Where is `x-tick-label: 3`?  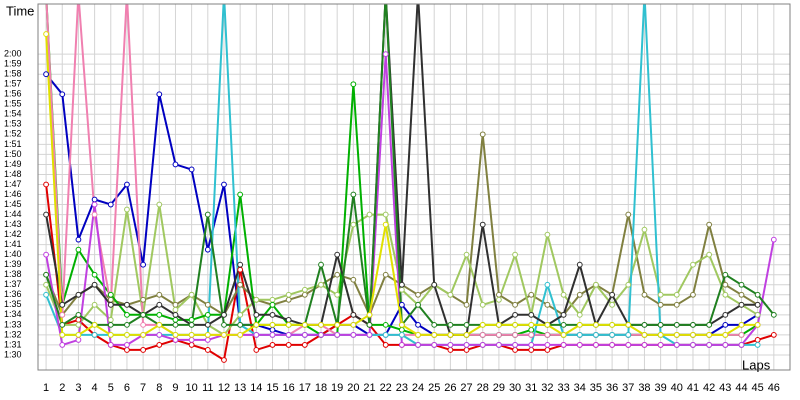
x-tick-label: 3 is located at coordinates (78, 388).